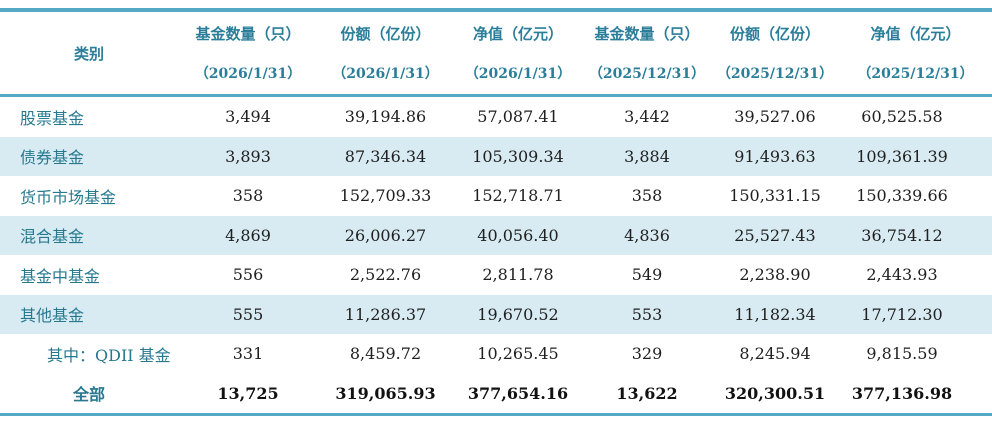 The height and width of the screenshot is (427, 992). Describe the element at coordinates (52, 118) in the screenshot. I see `category-cell: 股票基金` at that location.